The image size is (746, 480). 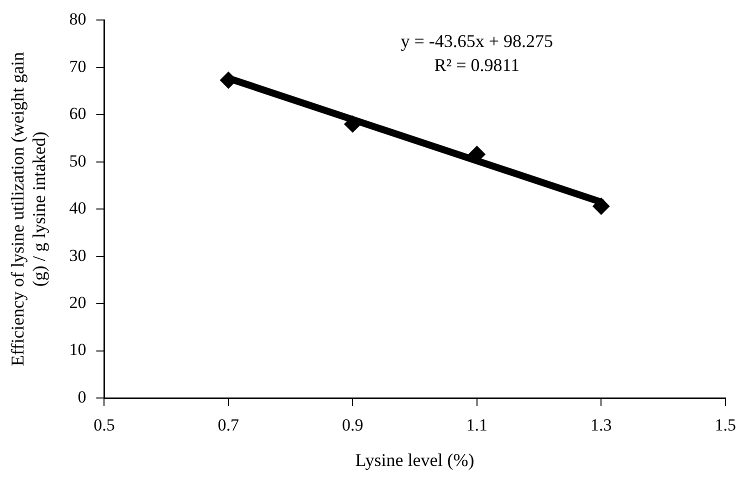 What do you see at coordinates (77, 302) in the screenshot?
I see `y-tick-label: 20` at bounding box center [77, 302].